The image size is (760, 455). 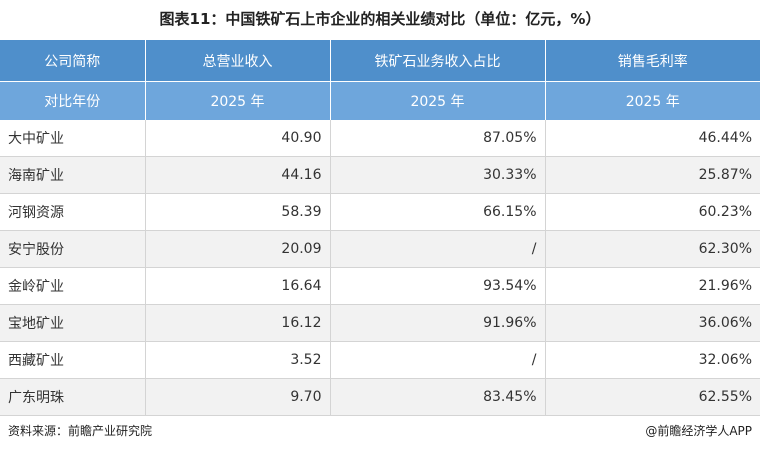 I want to click on table-cell: 河钢资源, so click(x=72, y=212).